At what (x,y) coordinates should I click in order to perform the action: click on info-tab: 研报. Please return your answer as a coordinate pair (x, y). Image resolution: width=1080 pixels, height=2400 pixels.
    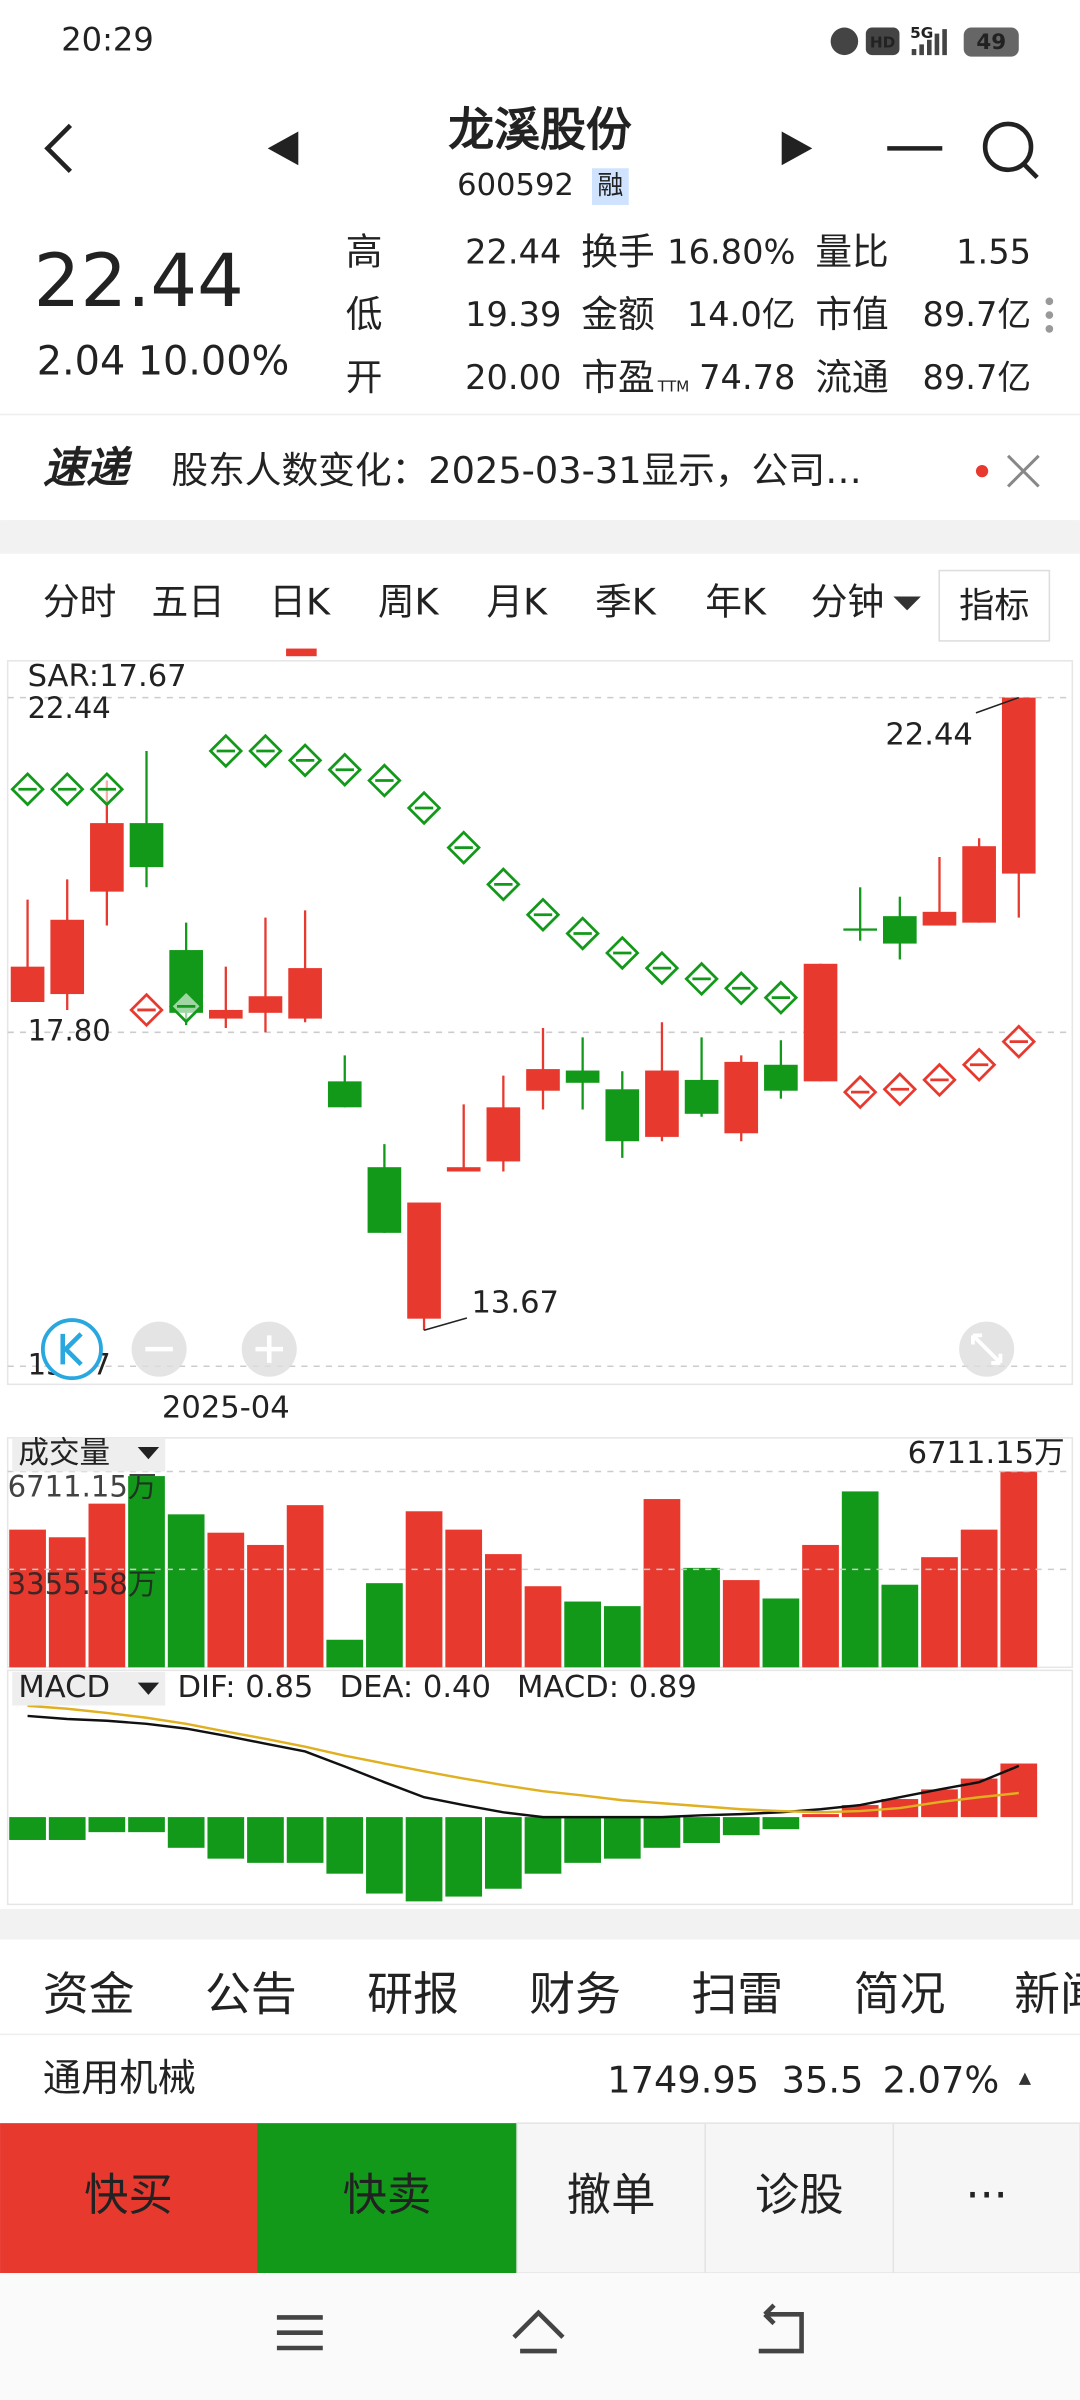
    Looking at the image, I should click on (413, 1994).